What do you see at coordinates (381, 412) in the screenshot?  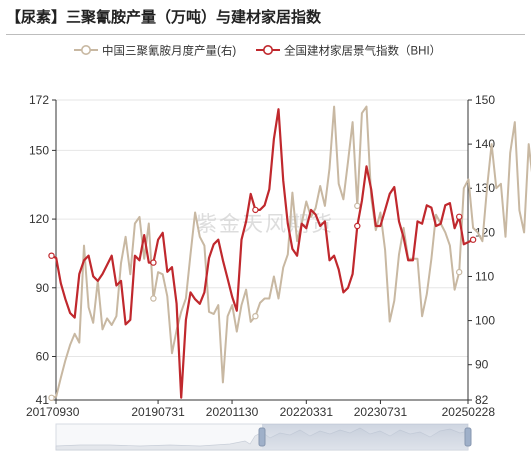 I see `x-tick-label: 20230731` at bounding box center [381, 412].